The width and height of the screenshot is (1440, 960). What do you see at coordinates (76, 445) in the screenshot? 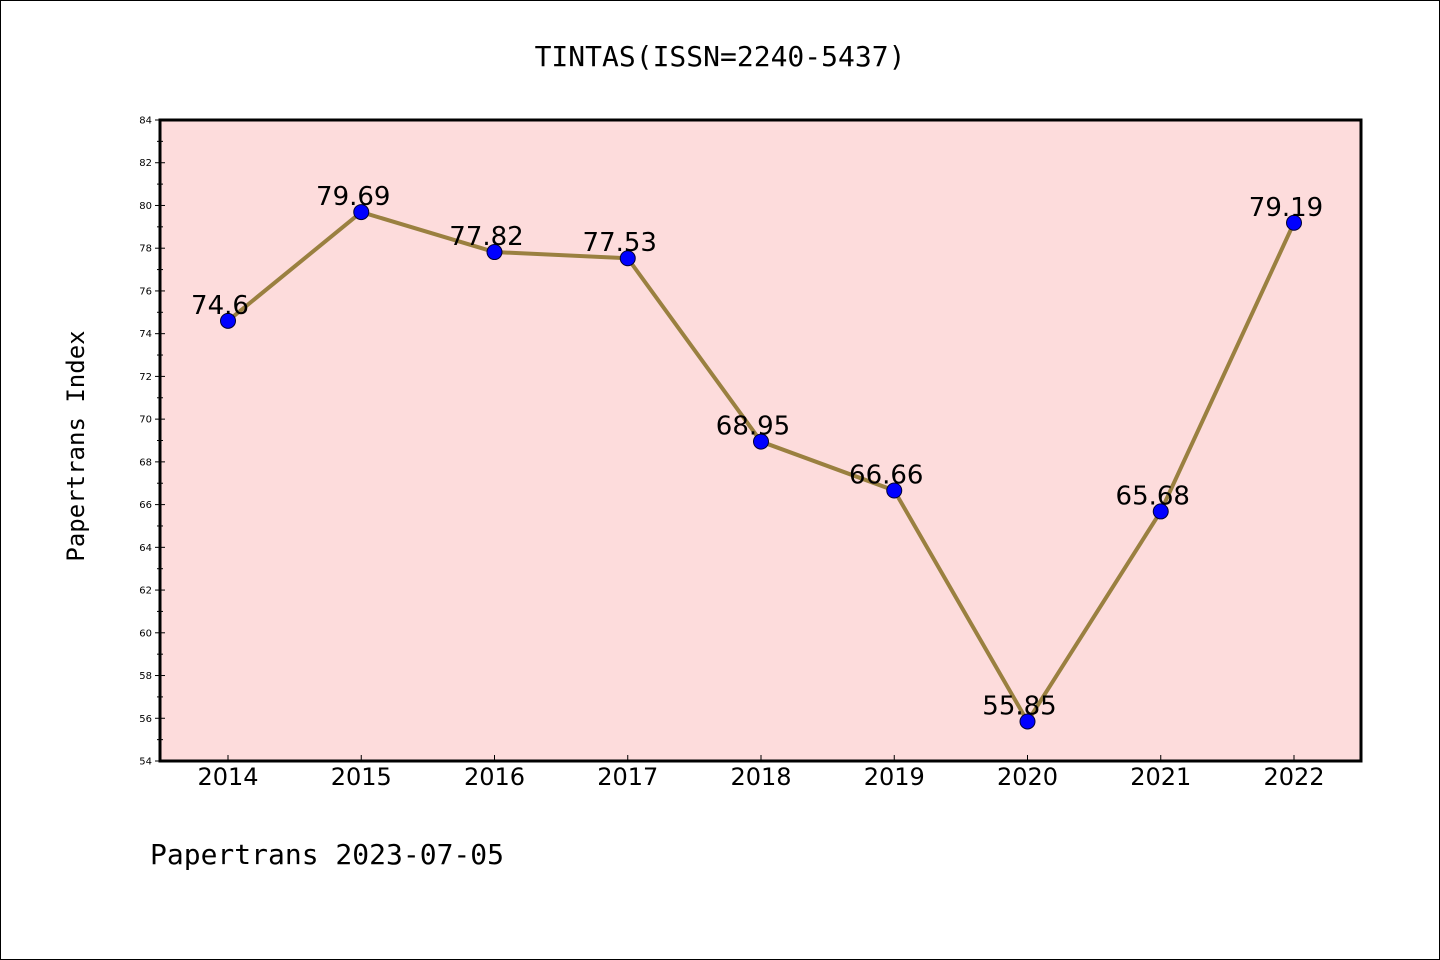
I see `y-axis-label: Papertrans Index` at bounding box center [76, 445].